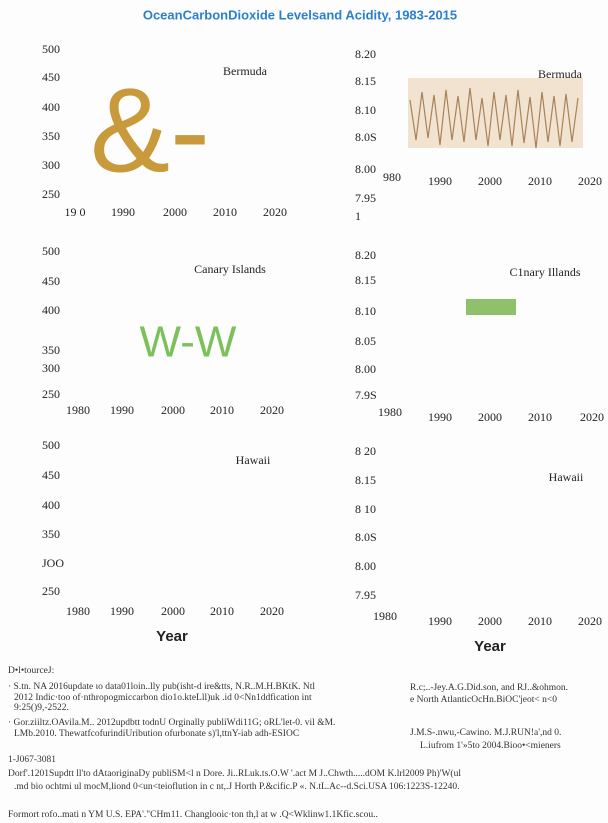 The width and height of the screenshot is (608, 823). I want to click on x-tick-label: 980, so click(392, 177).